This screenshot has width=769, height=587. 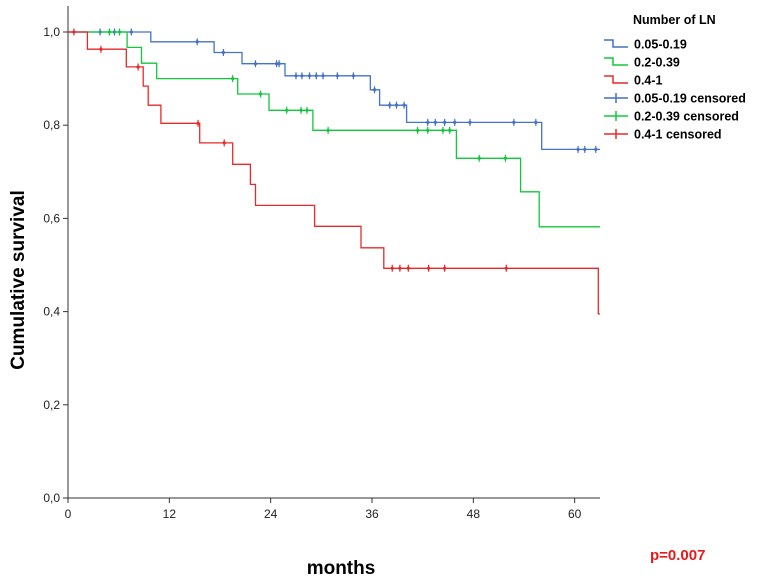 I want to click on x-tick-label: 60, so click(x=575, y=514).